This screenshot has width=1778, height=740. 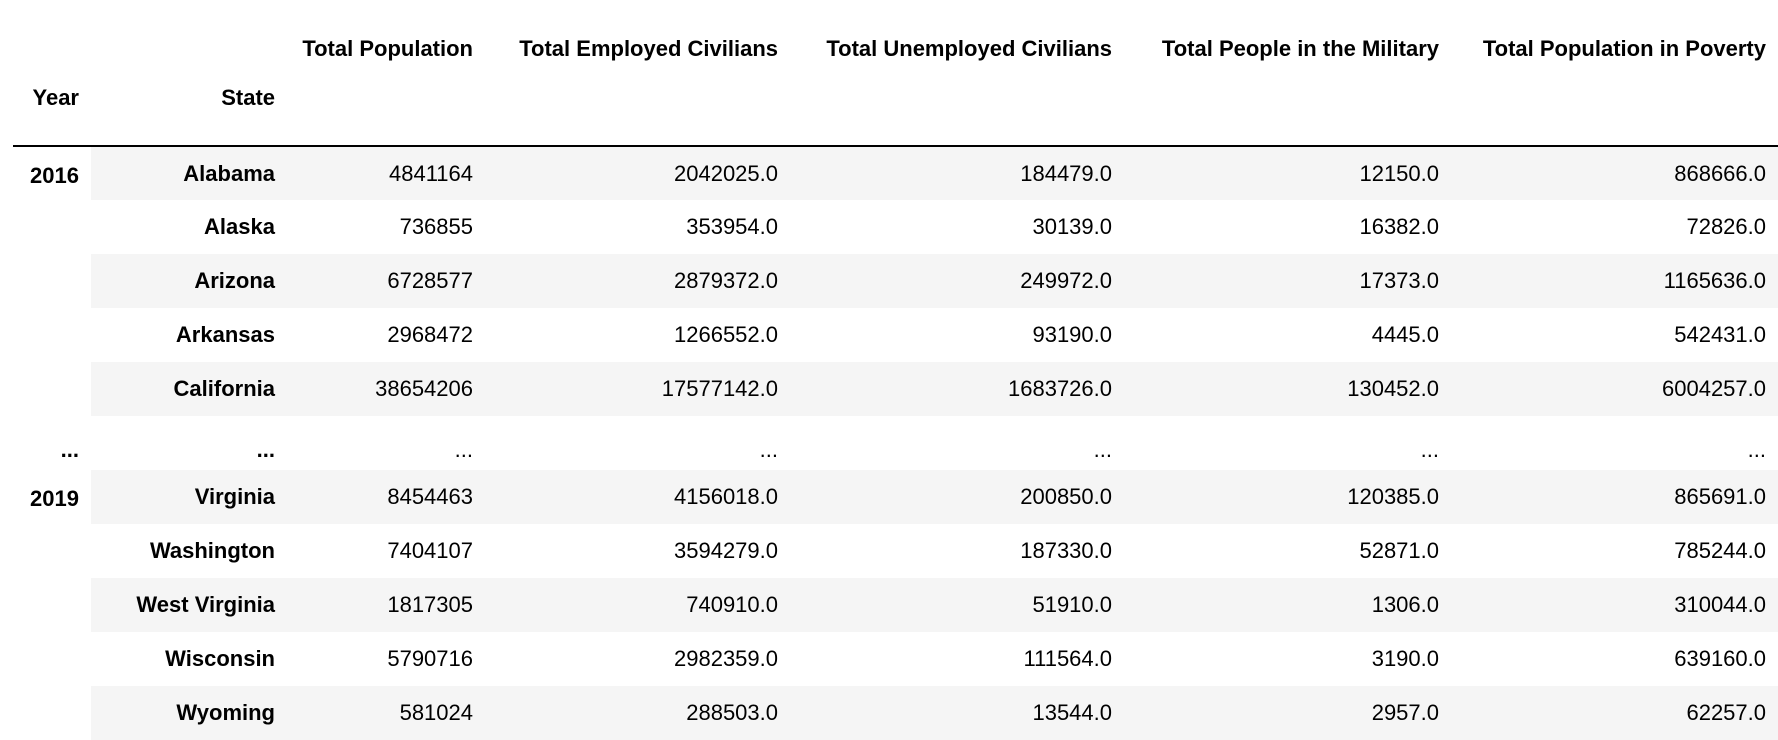 What do you see at coordinates (430, 550) in the screenshot?
I see `table-cell: 7404107` at bounding box center [430, 550].